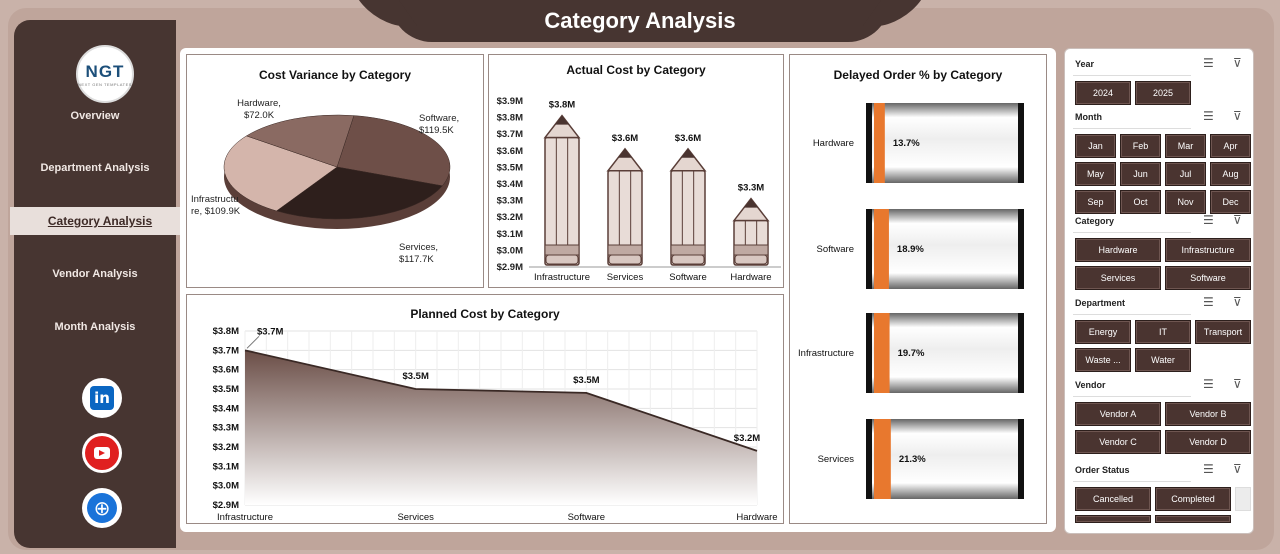 The image size is (1280, 554). What do you see at coordinates (1230, 146) in the screenshot?
I see `month-option: Apr` at bounding box center [1230, 146].